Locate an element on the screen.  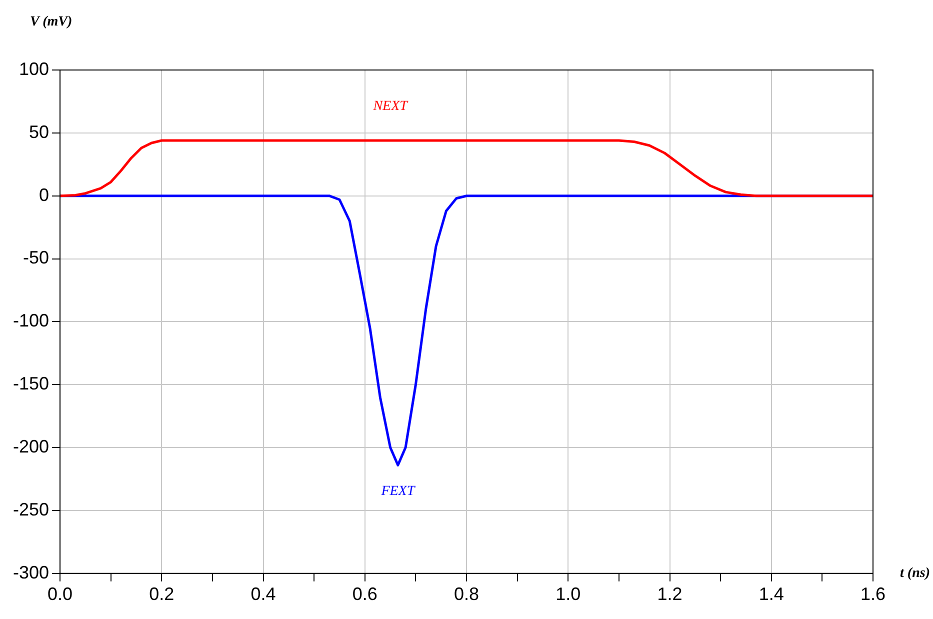
x-axis-title: t (ns) is located at coordinates (915, 574).